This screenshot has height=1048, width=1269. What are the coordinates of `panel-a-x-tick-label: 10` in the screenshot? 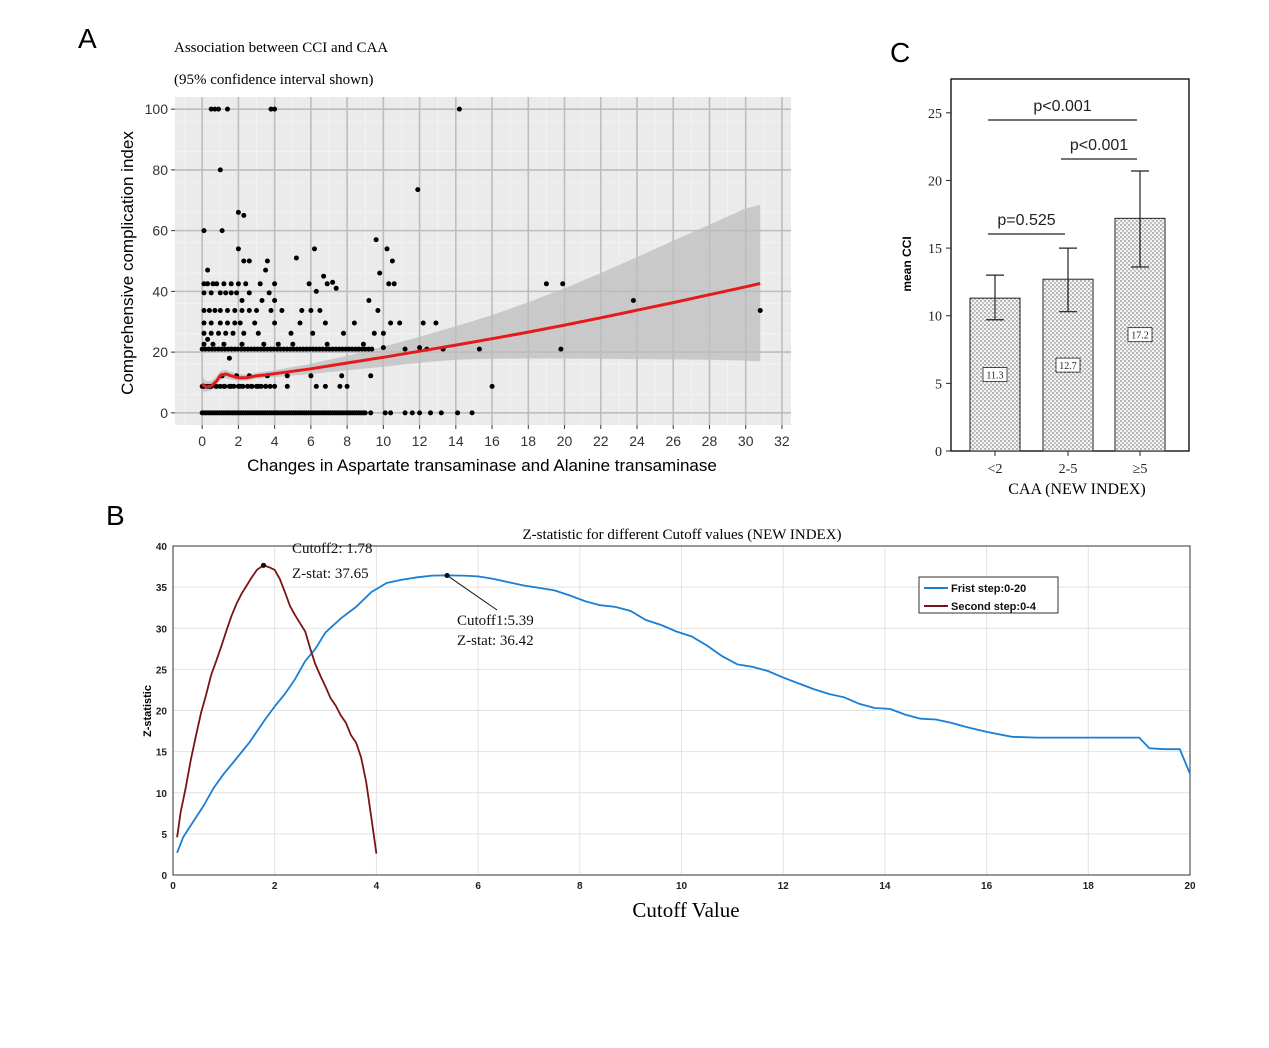 It's located at (384, 441).